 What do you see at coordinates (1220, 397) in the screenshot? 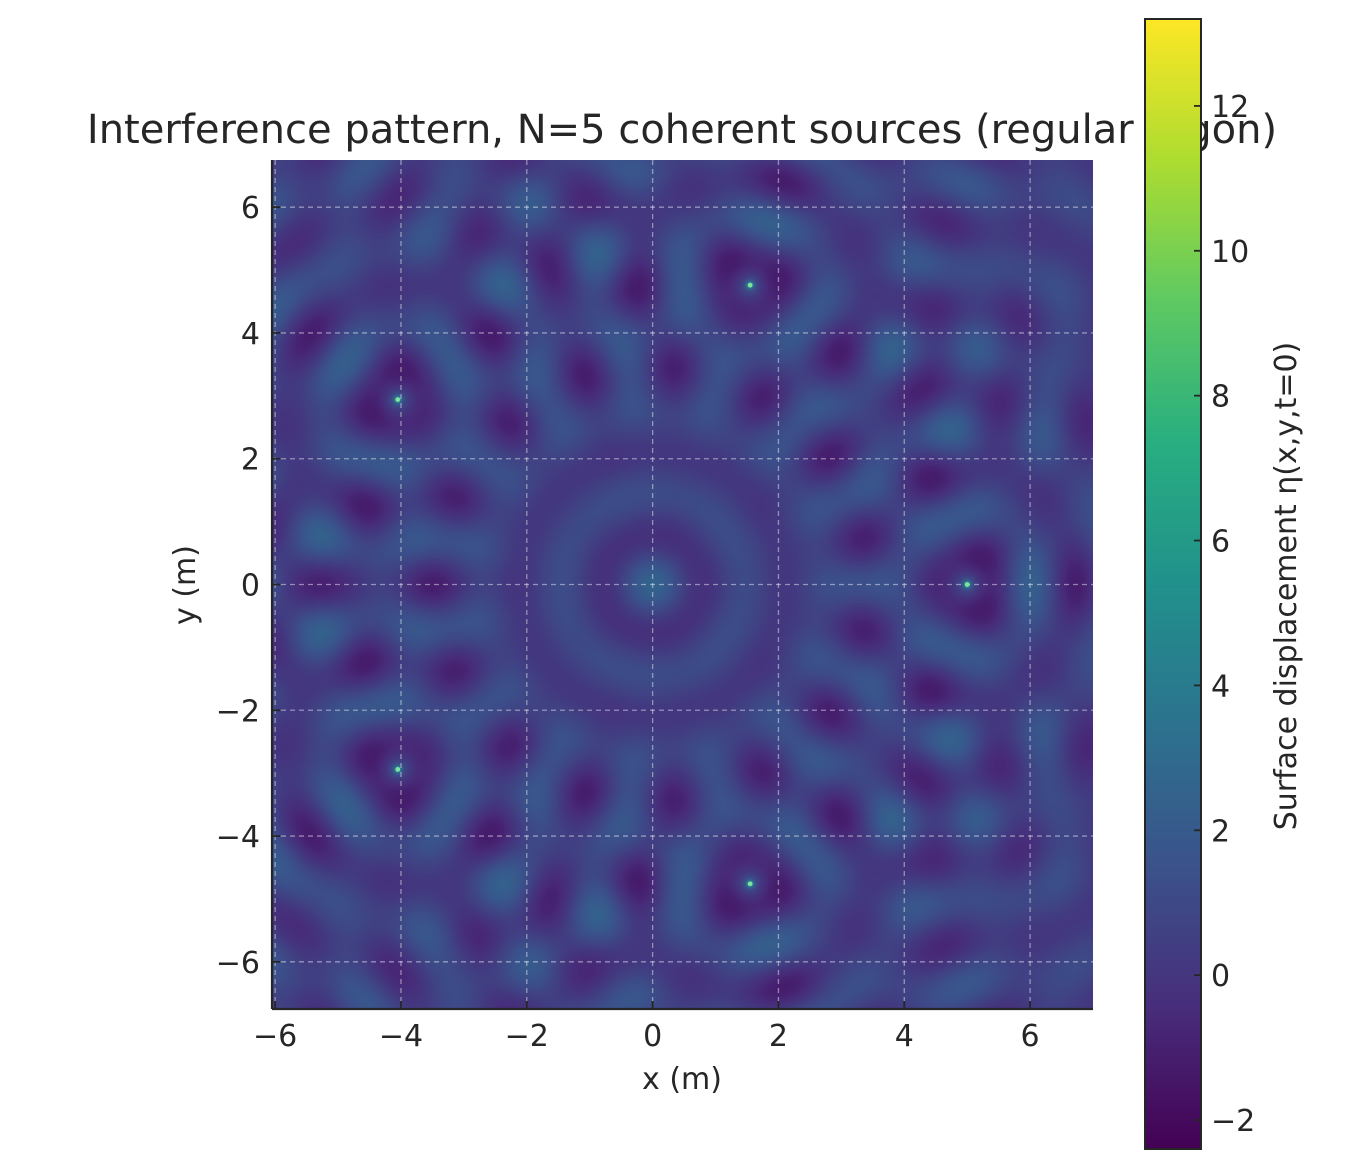
I see `colorbar-tick-label-5: 8` at bounding box center [1220, 397].